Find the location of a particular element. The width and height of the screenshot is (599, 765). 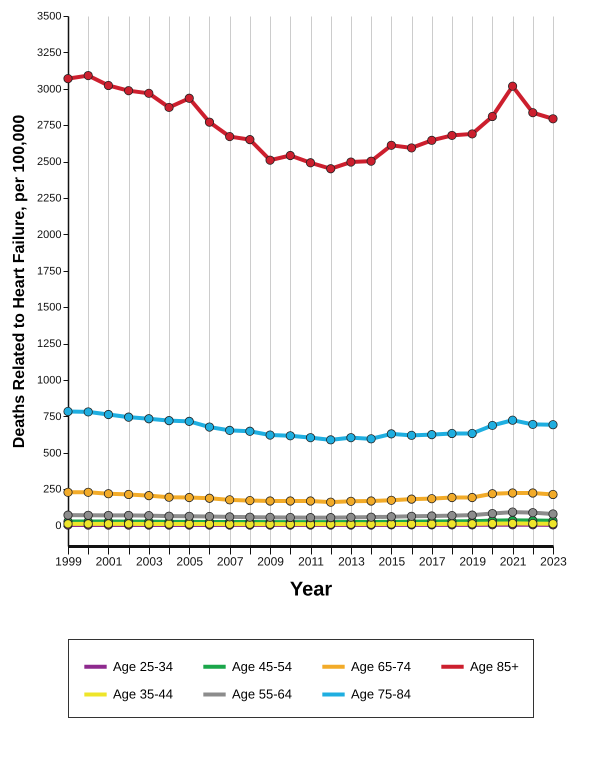

y-tick-label: 2000 is located at coordinates (49, 234).